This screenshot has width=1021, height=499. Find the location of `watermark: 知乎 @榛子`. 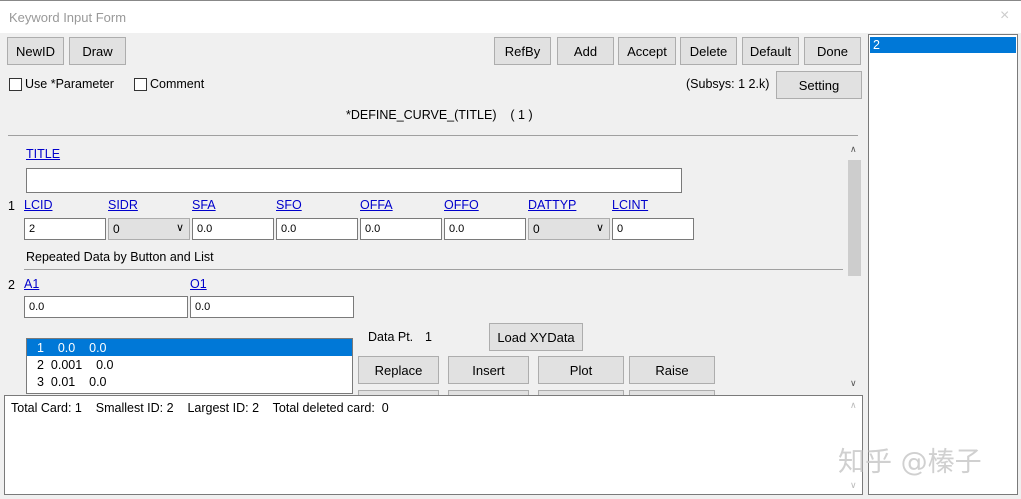

watermark: 知乎 @榛子 is located at coordinates (910, 462).